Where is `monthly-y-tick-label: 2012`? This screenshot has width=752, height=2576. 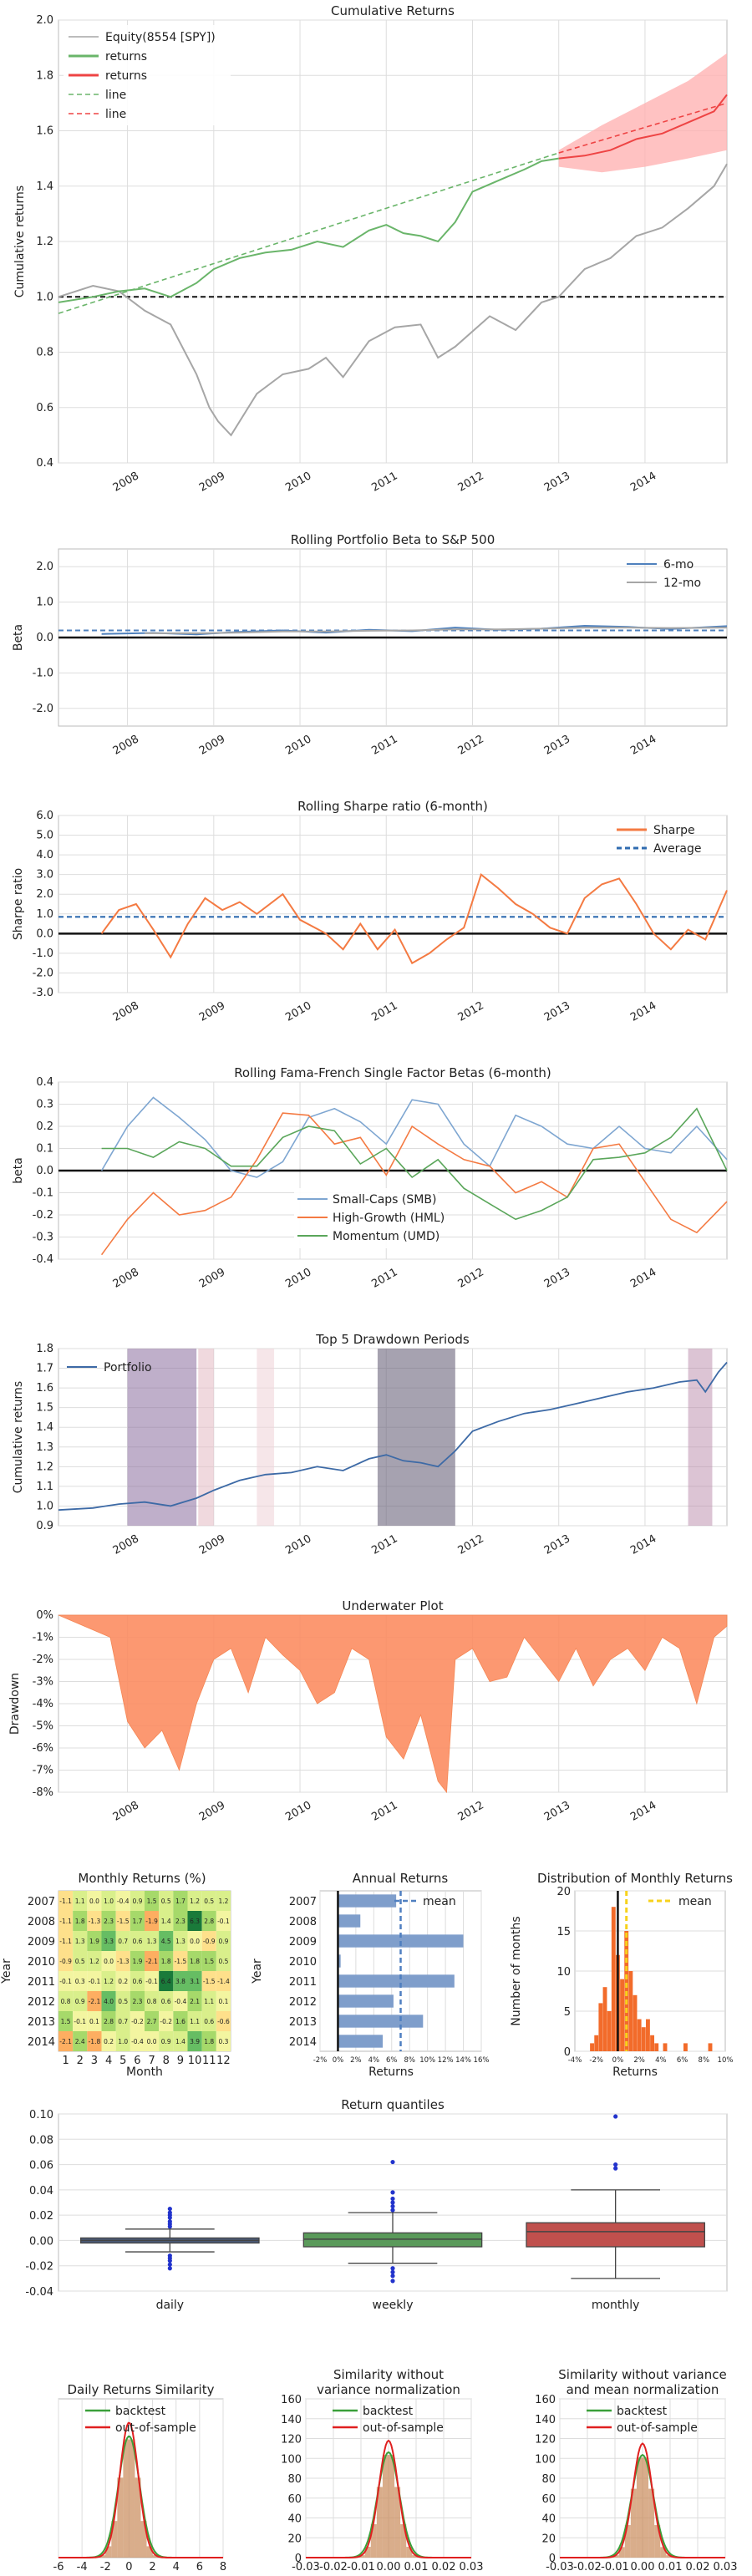 monthly-y-tick-label: 2012 is located at coordinates (42, 2002).